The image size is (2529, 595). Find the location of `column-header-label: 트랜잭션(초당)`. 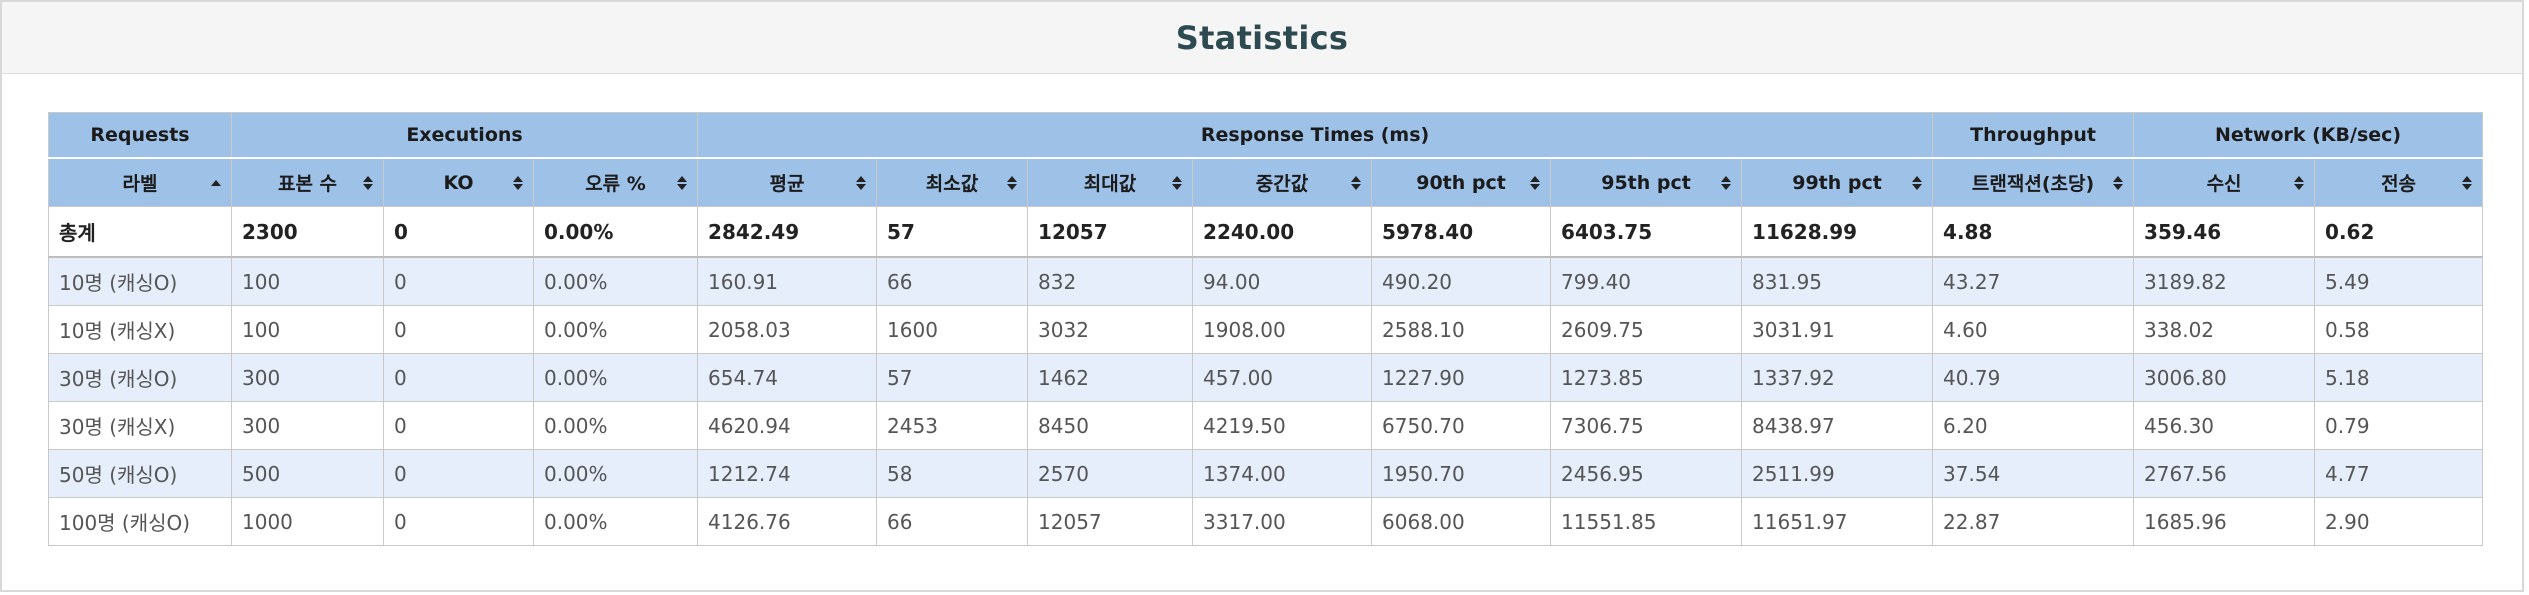

column-header-label: 트랜잭션(초당) is located at coordinates (2033, 184).